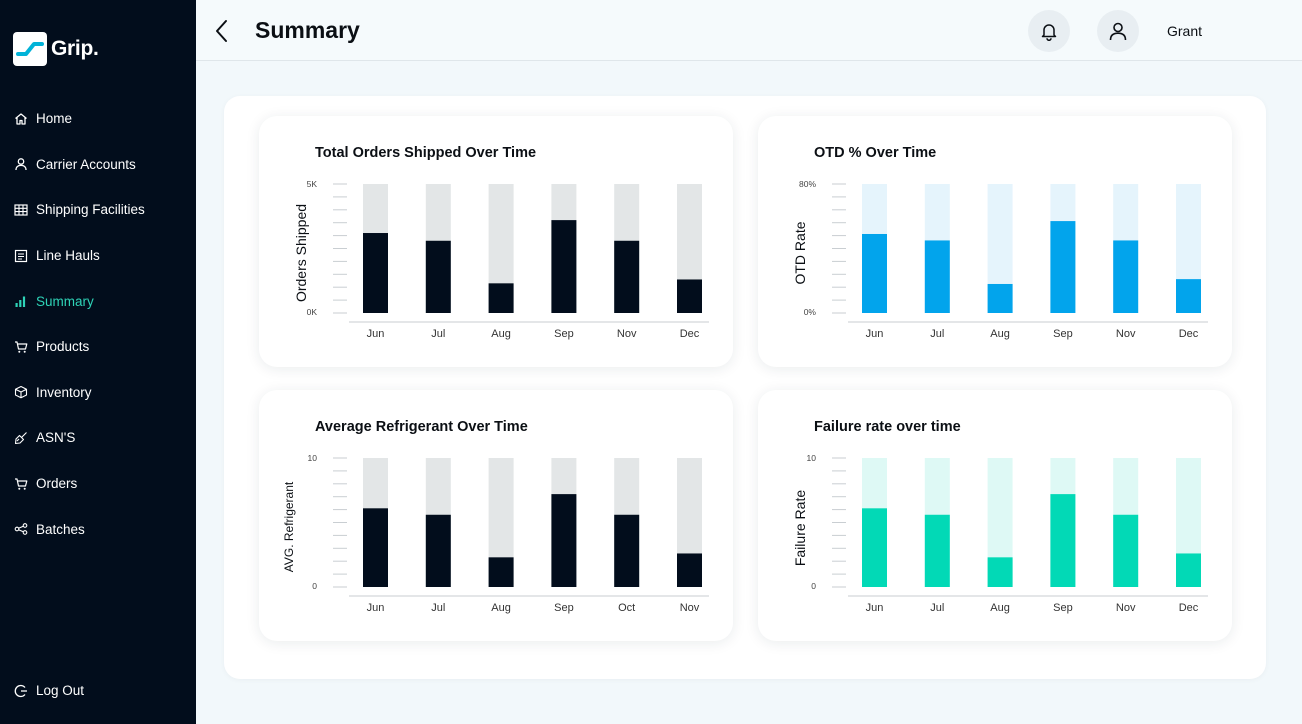 This screenshot has height=724, width=1302. Describe the element at coordinates (810, 312) in the screenshot. I see `y-tick-label-min: 0%` at that location.